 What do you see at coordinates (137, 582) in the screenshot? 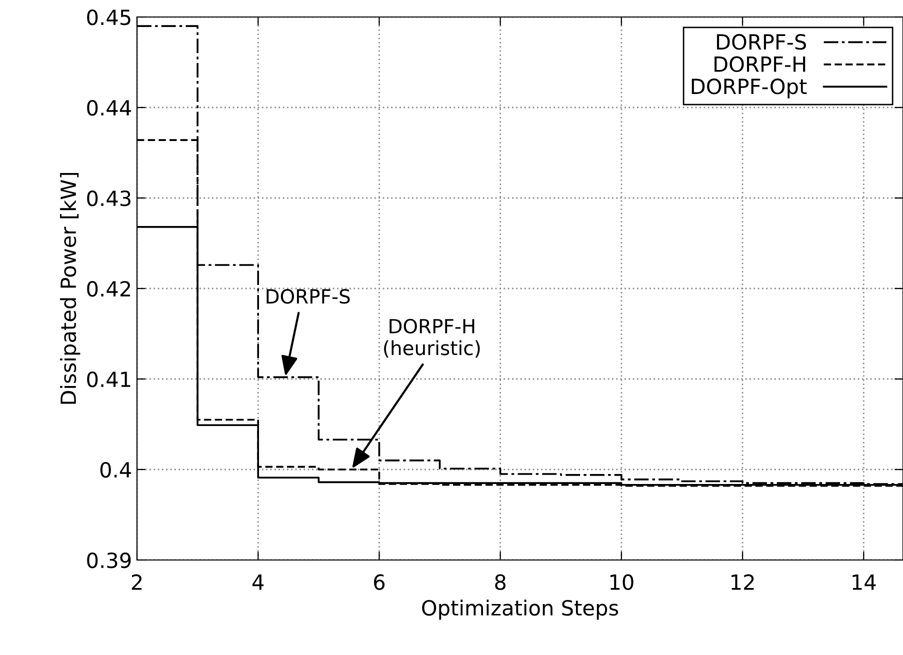
I see `x-tick-label: 2` at bounding box center [137, 582].